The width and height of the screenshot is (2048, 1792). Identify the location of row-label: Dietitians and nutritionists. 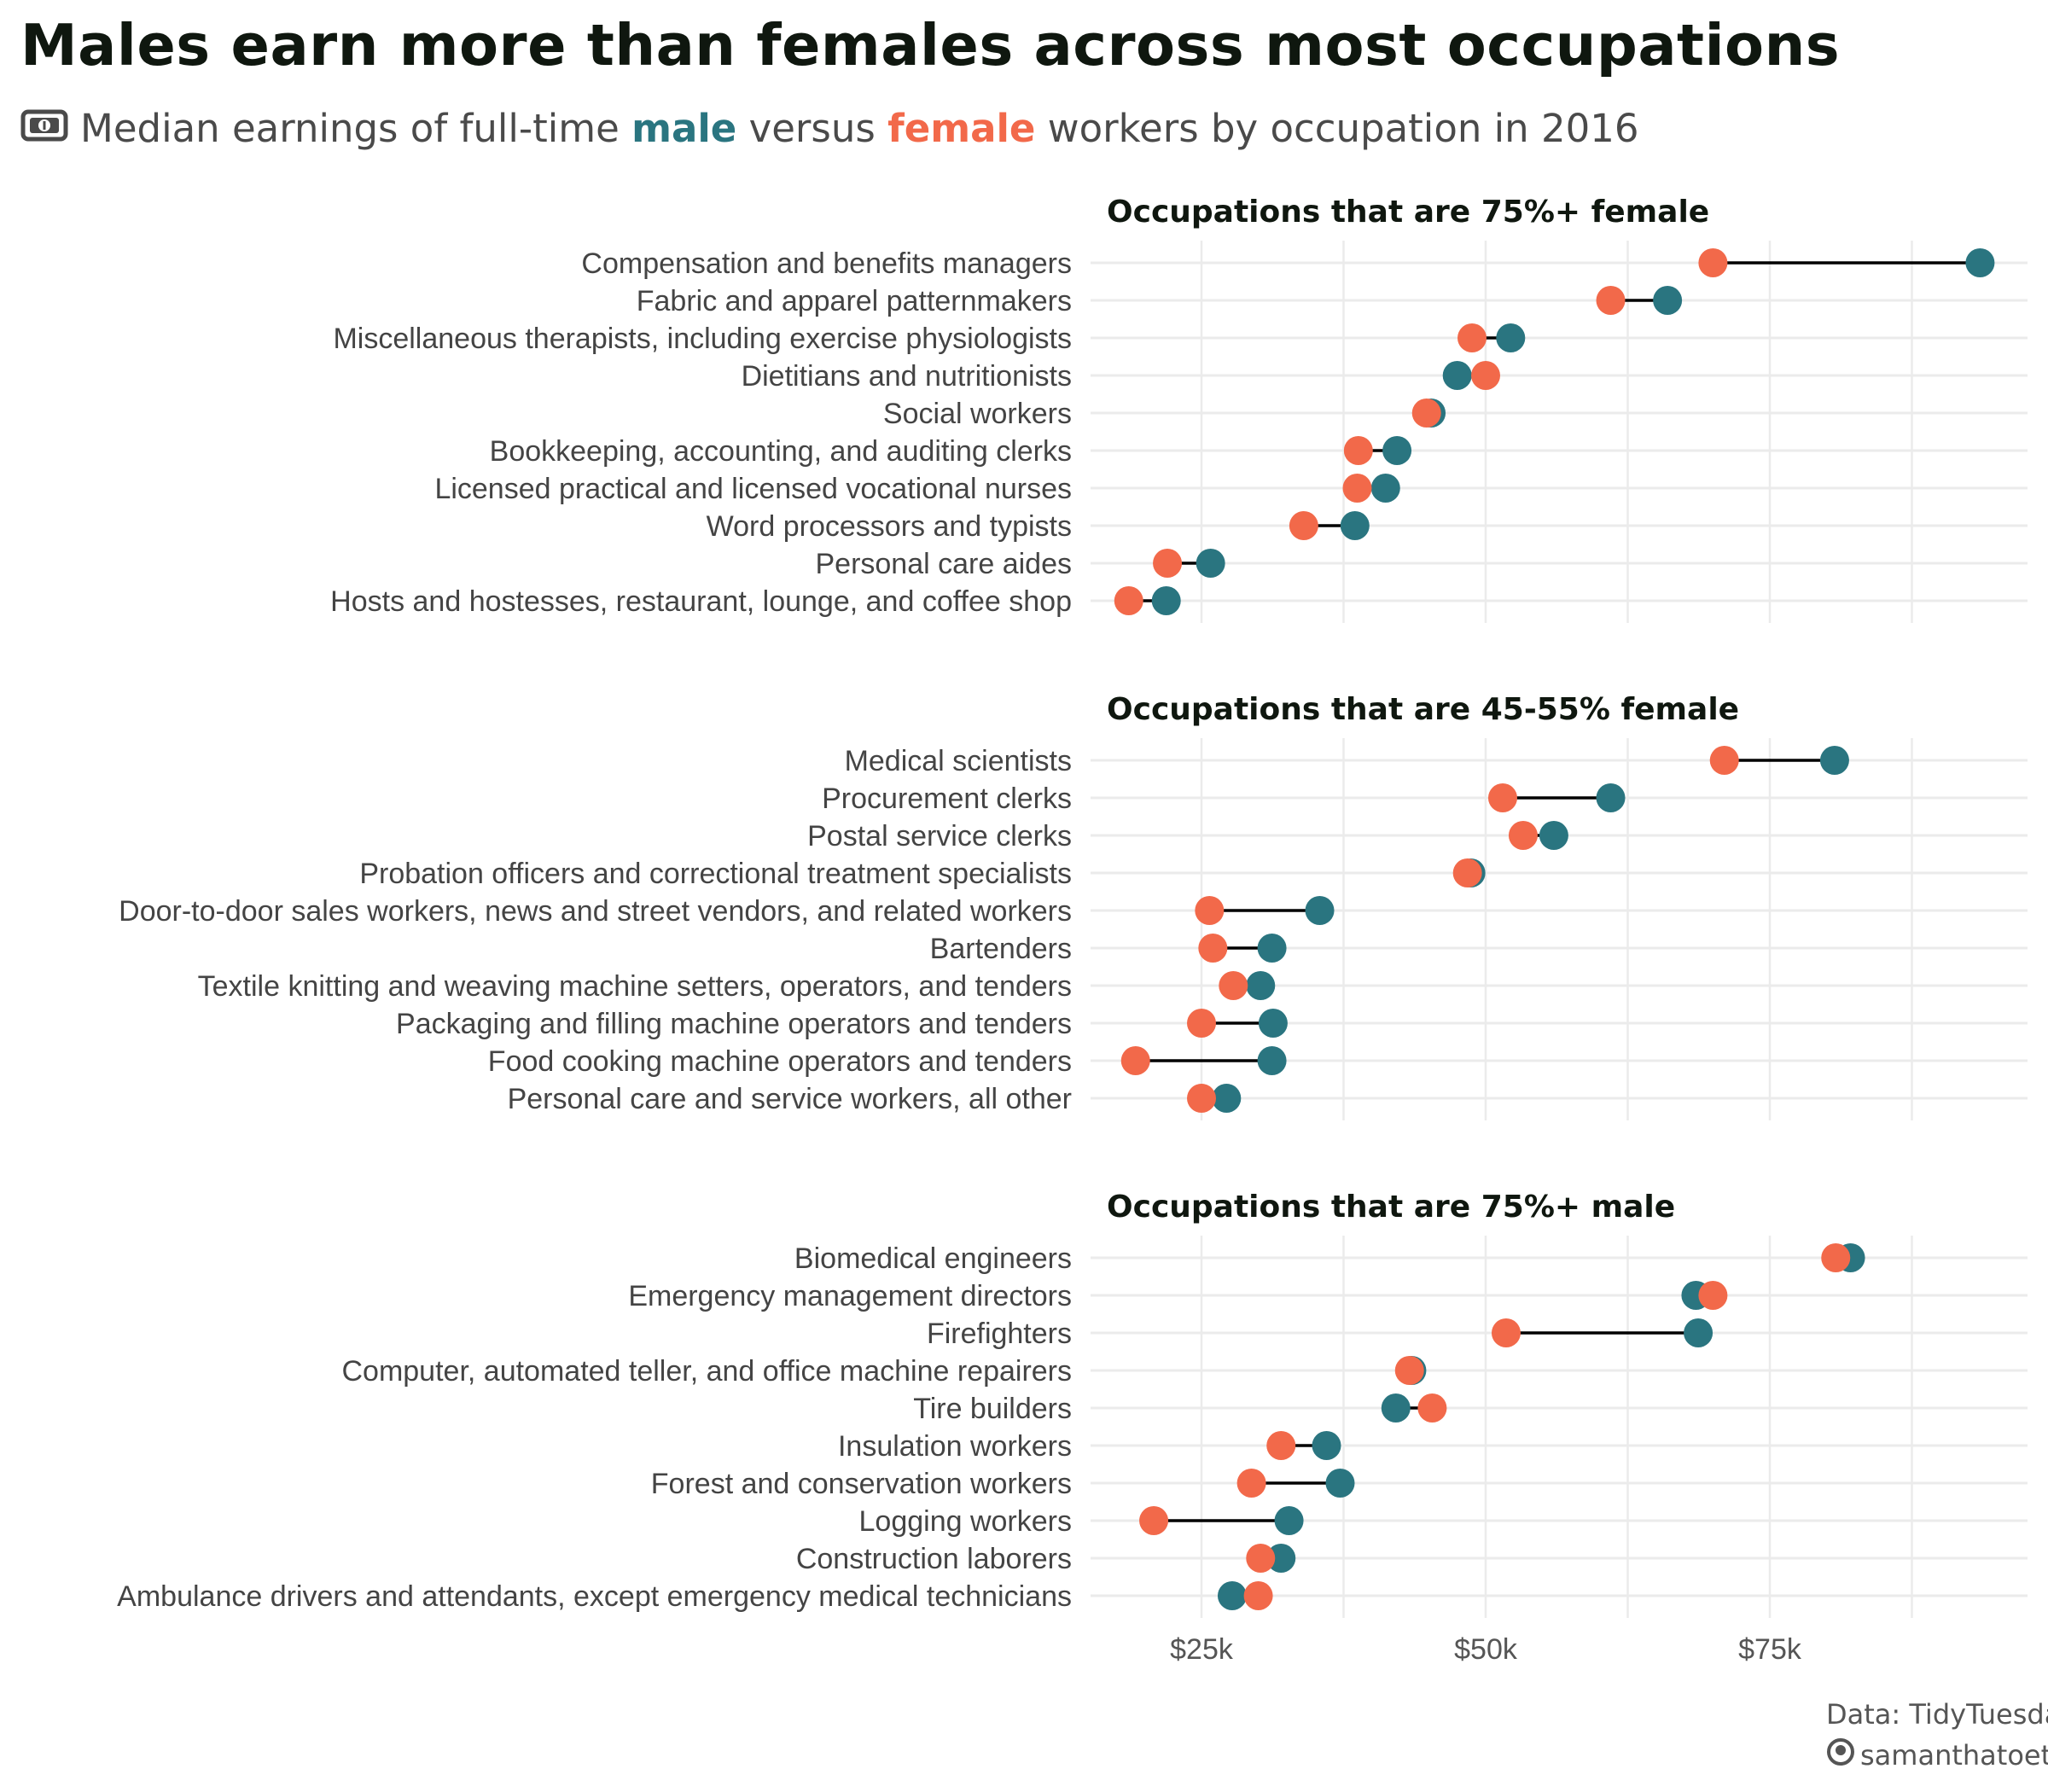
(907, 376).